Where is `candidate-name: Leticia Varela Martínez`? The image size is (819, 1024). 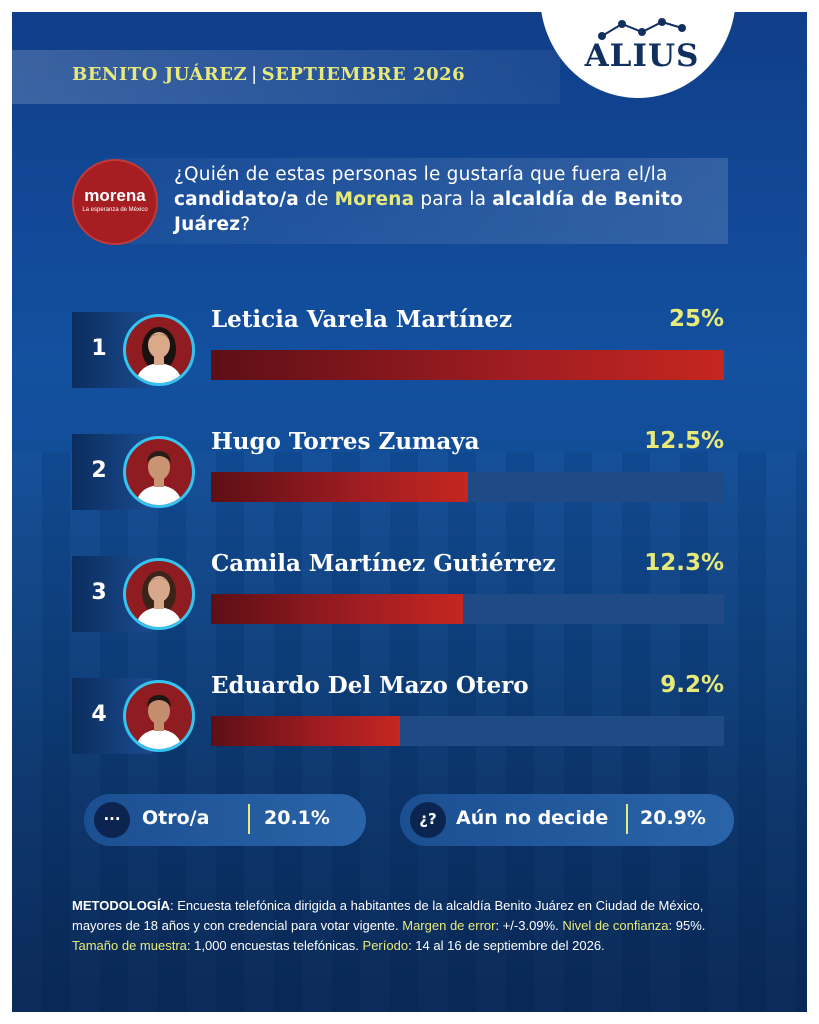 candidate-name: Leticia Varela Martínez is located at coordinates (362, 319).